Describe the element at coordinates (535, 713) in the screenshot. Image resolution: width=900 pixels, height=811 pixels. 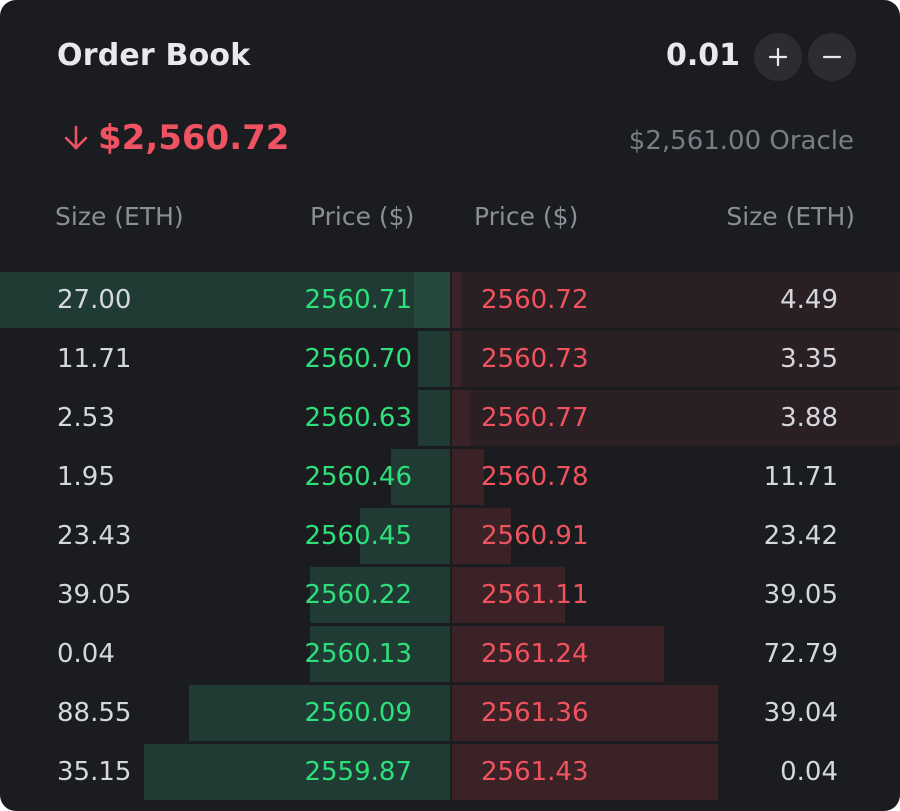
I see `ask-price: 2561.36` at that location.